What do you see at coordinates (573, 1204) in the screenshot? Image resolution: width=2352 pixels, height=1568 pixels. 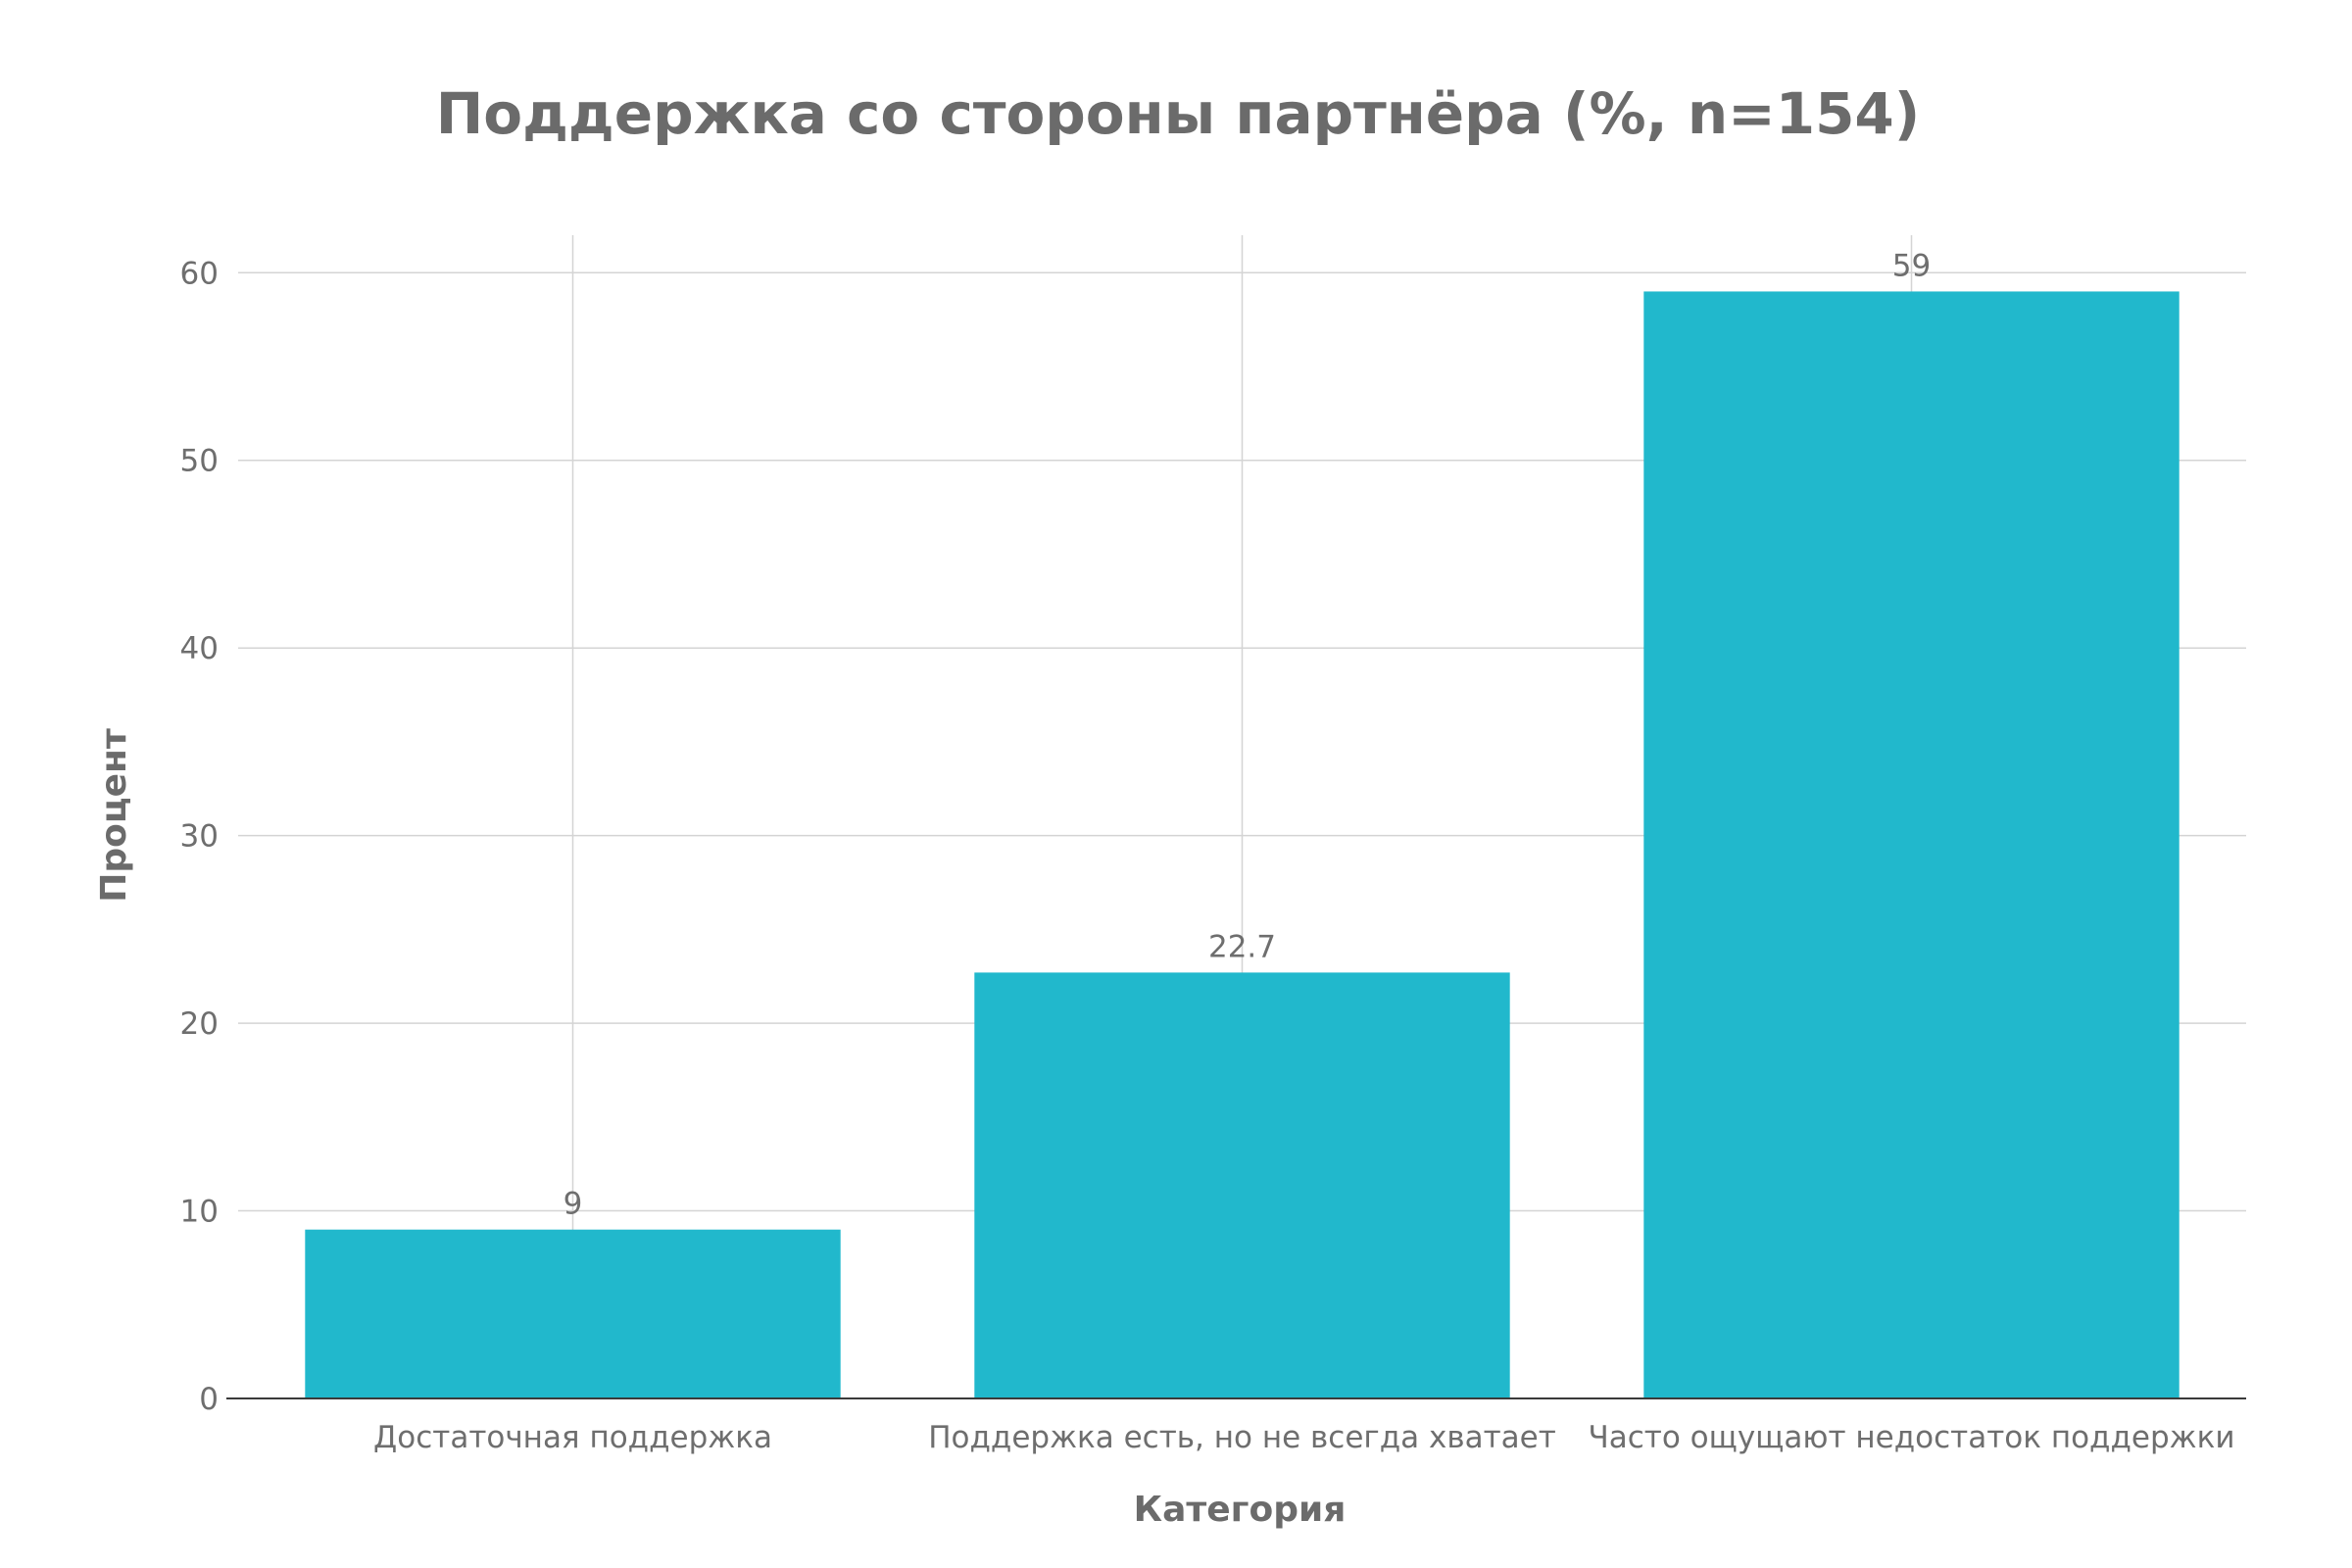 I see `bar-value-label: 9` at bounding box center [573, 1204].